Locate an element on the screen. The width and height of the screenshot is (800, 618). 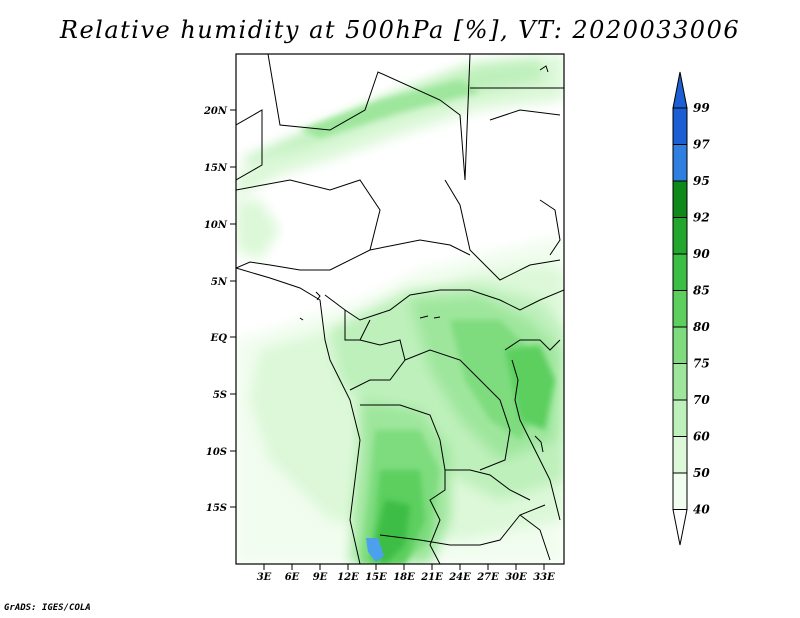
lon-label: 12E is located at coordinates (348, 577).